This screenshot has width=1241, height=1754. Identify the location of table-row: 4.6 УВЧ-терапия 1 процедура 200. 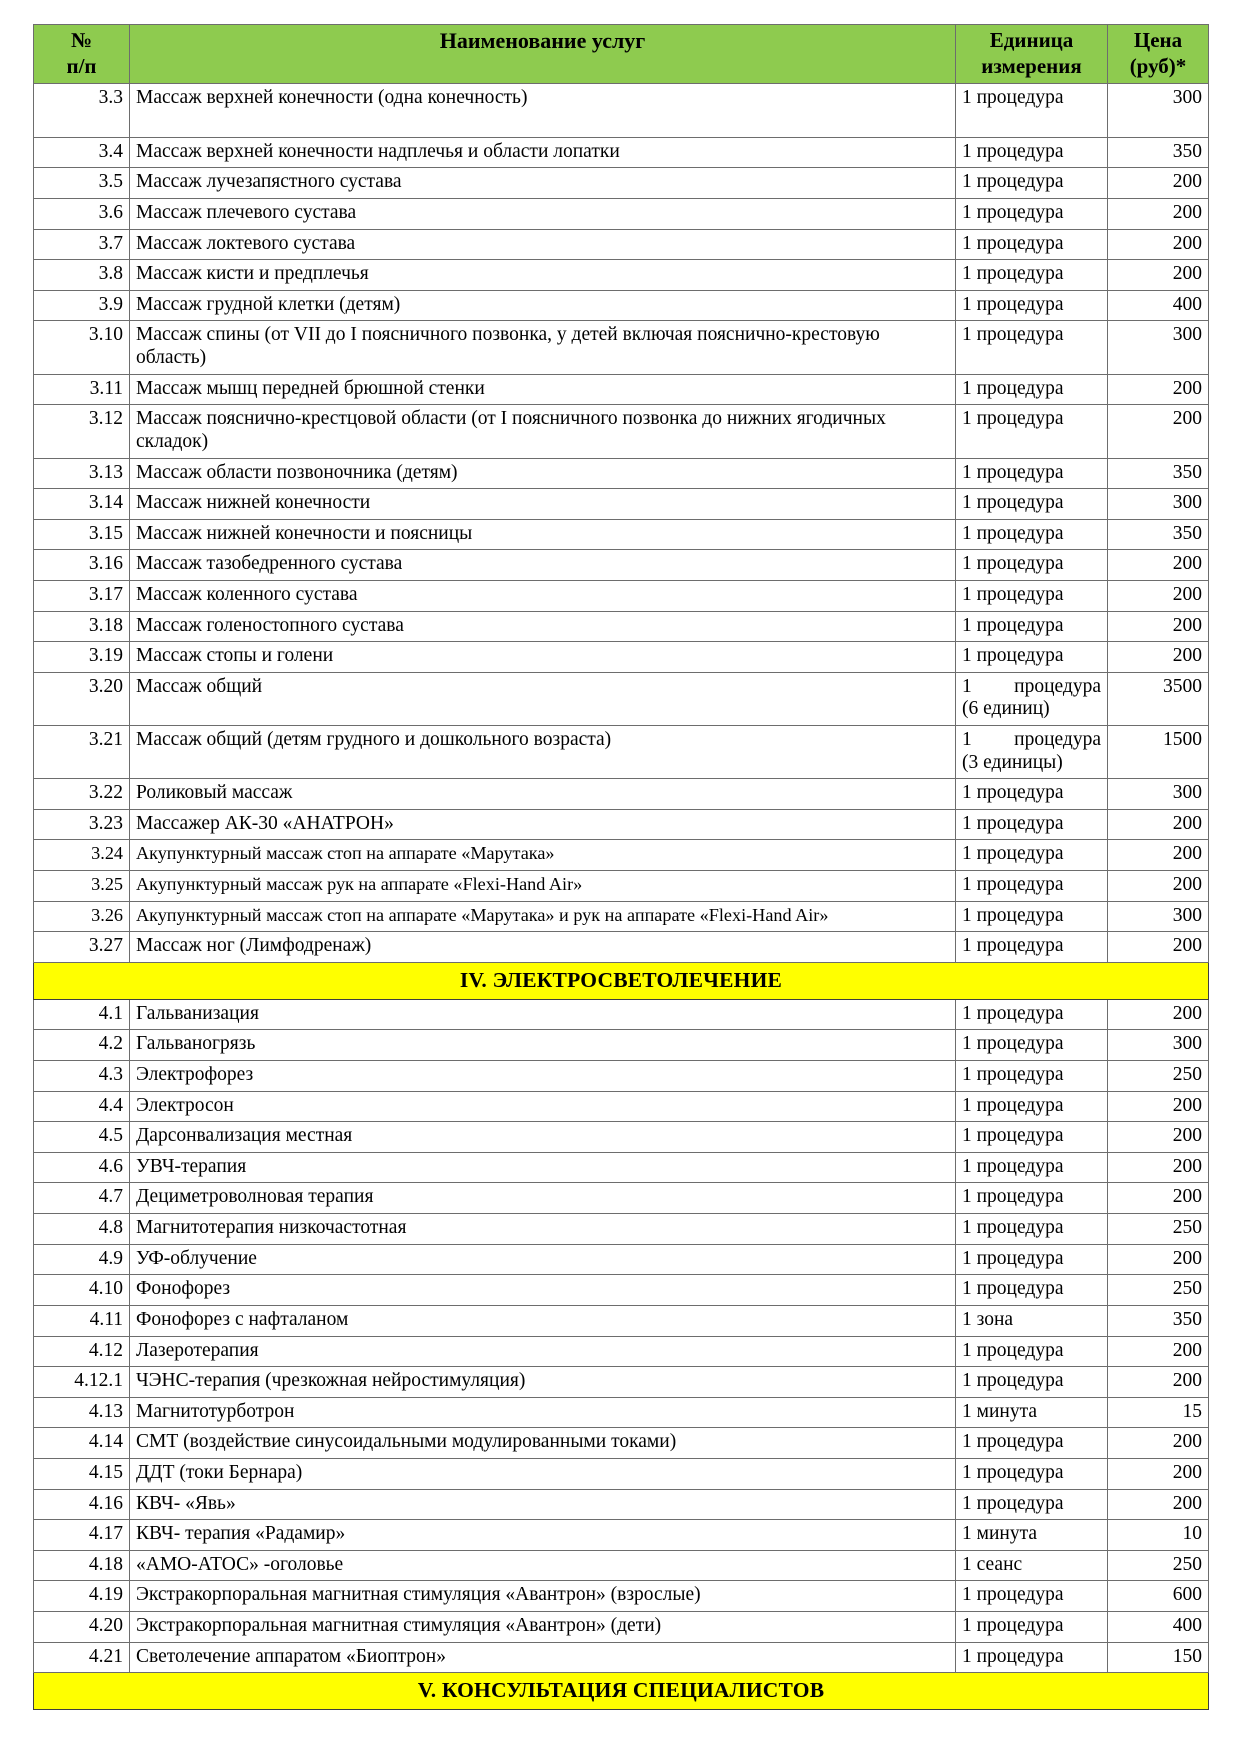
(621, 1167).